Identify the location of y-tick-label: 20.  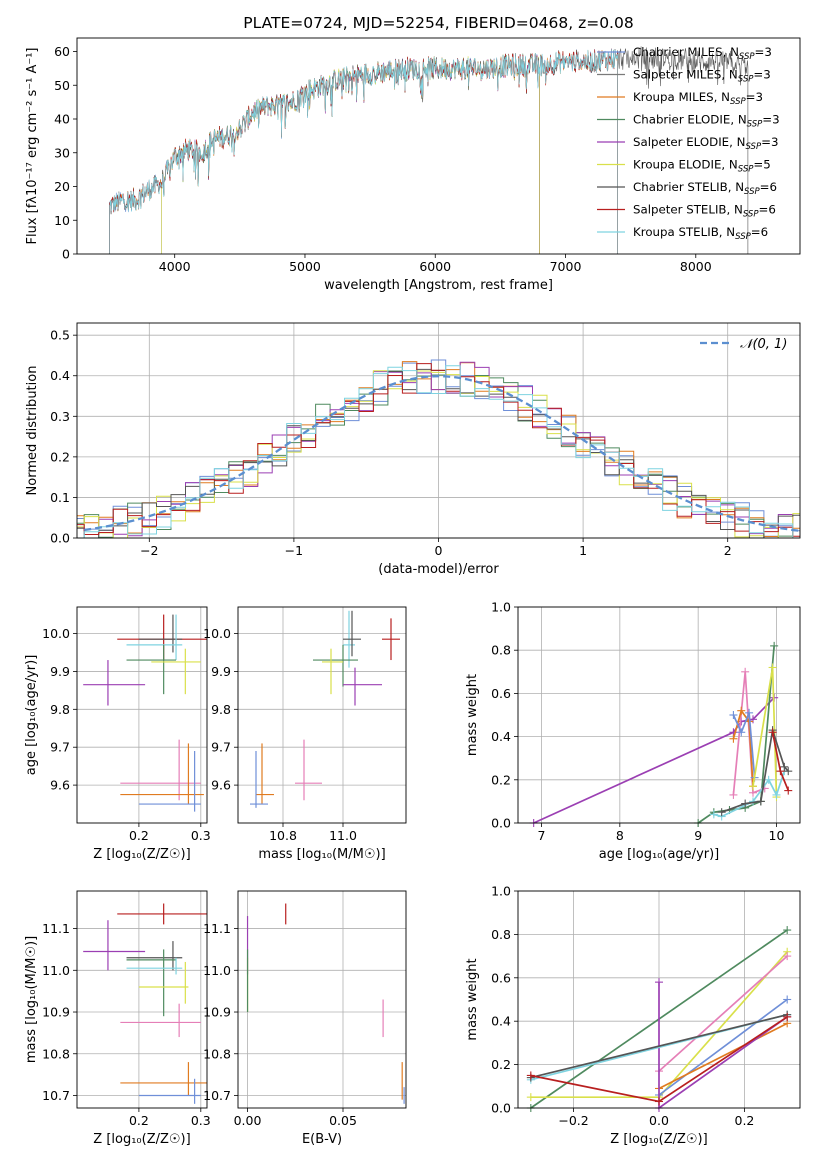
(62, 186).